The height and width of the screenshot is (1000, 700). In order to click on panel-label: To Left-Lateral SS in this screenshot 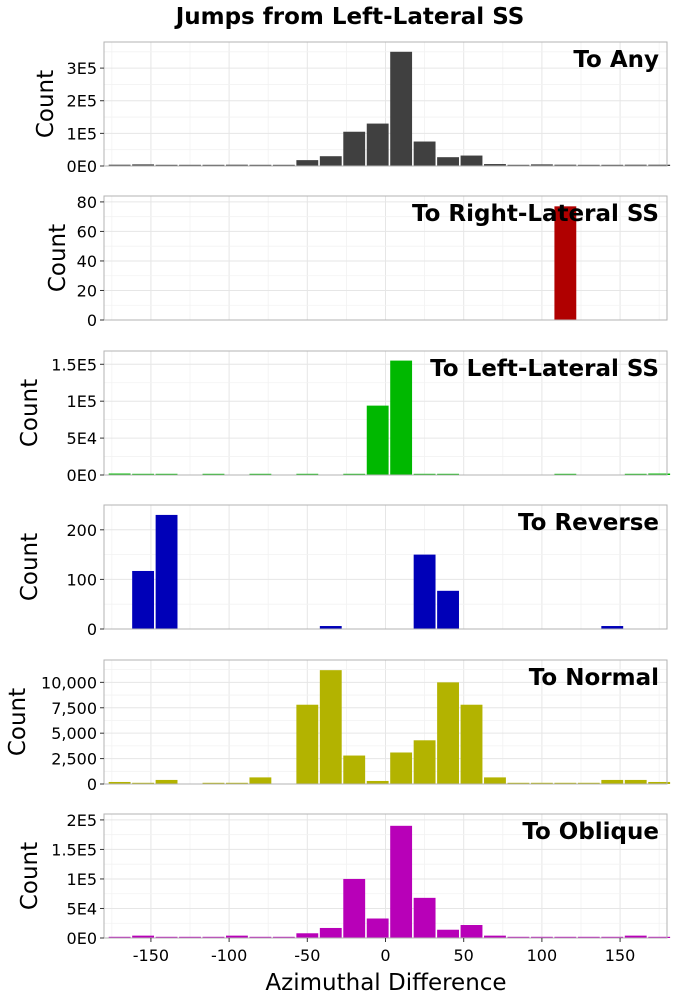, I will do `click(544, 369)`.